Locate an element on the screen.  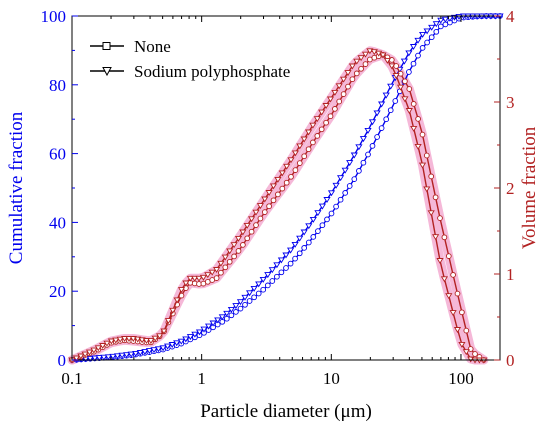
legend-label-sodium-polyphosphate: Sodium polyphosphate is located at coordinates (212, 71).